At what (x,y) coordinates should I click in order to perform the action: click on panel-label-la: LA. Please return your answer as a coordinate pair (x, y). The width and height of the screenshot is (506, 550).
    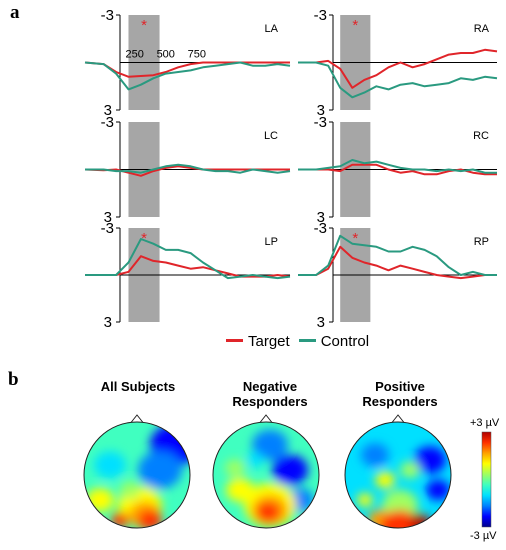
    Looking at the image, I should click on (272, 29).